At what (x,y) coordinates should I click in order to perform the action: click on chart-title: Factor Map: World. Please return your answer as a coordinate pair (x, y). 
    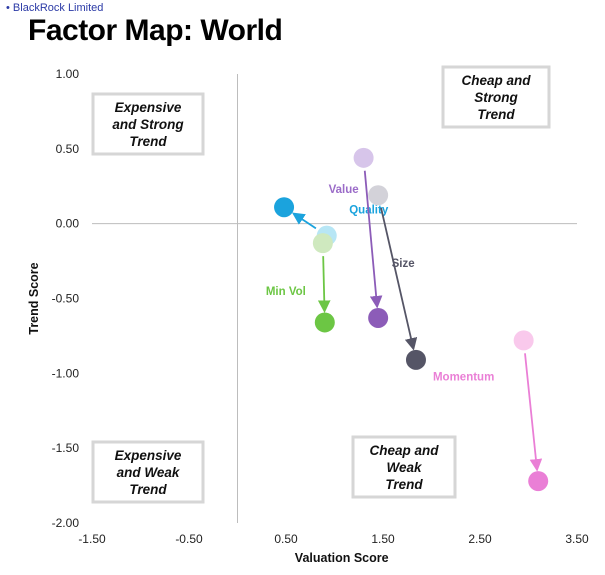
    Looking at the image, I should click on (155, 30).